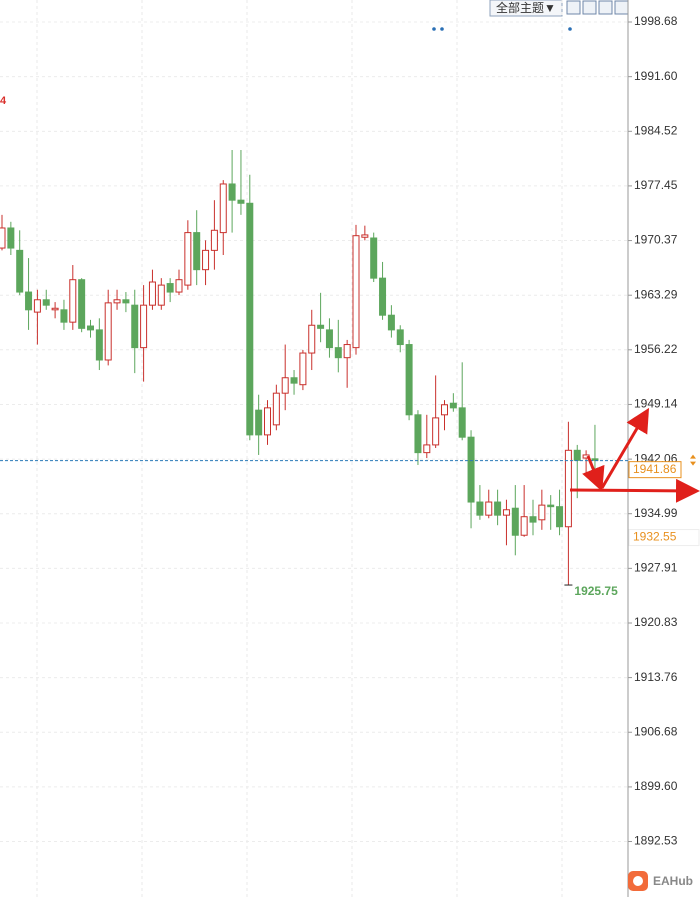 This screenshot has width=700, height=897. Describe the element at coordinates (596, 591) in the screenshot. I see `low-label: 1925.75` at that location.